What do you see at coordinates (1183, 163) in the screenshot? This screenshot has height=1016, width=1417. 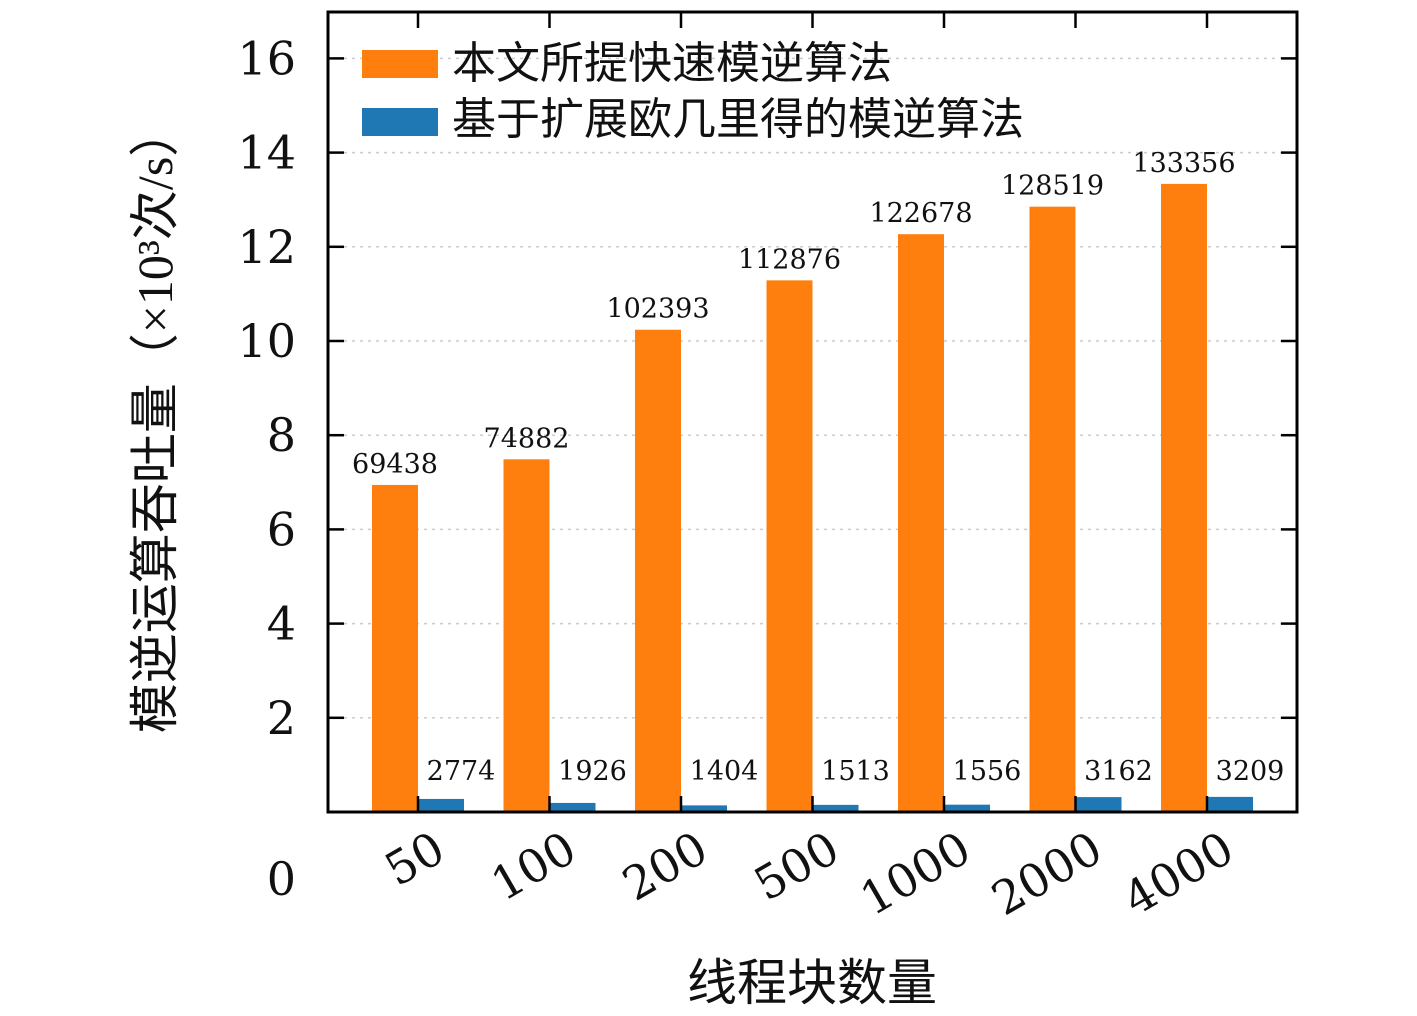 I see `data-label-fast: 133356` at bounding box center [1183, 163].